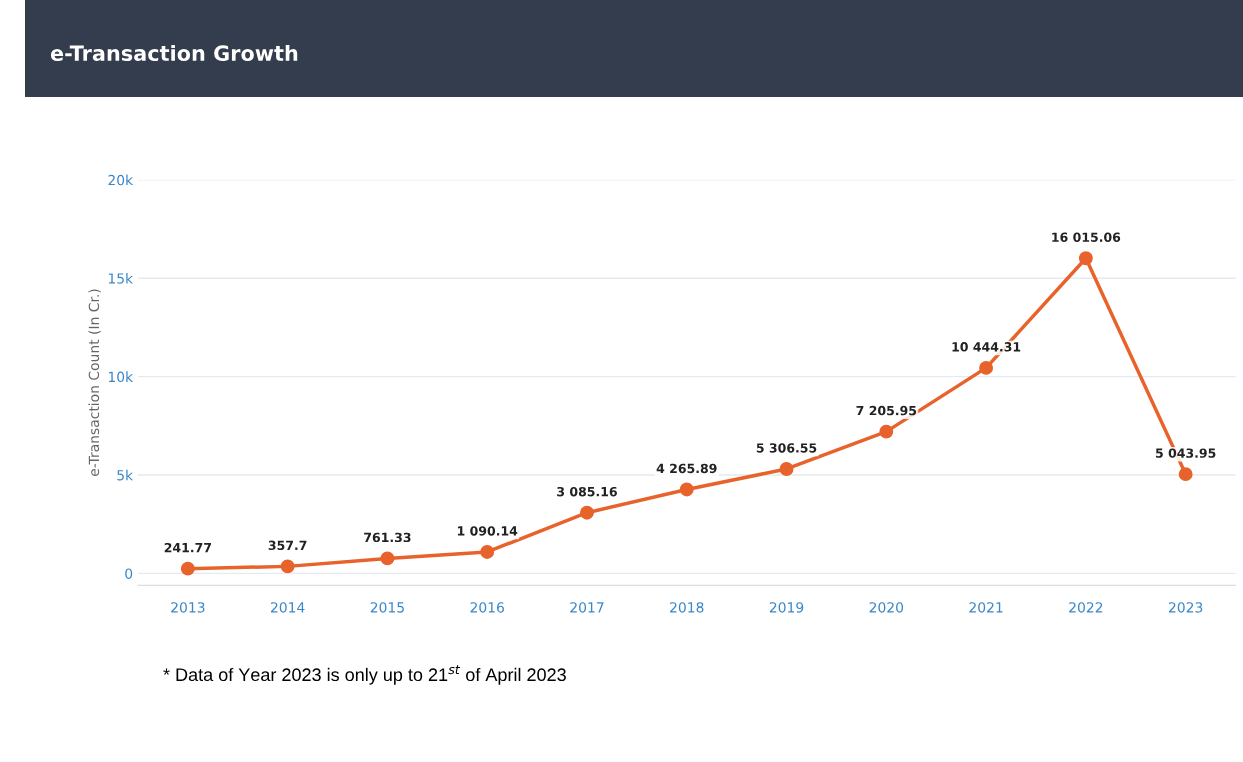  I want to click on y-tick-label: 10k, so click(121, 377).